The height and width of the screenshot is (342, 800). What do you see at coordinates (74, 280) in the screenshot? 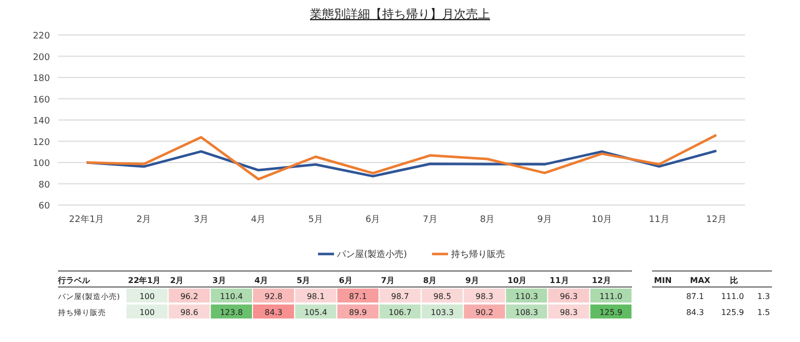
I see `text: 行ラベル` at bounding box center [74, 280].